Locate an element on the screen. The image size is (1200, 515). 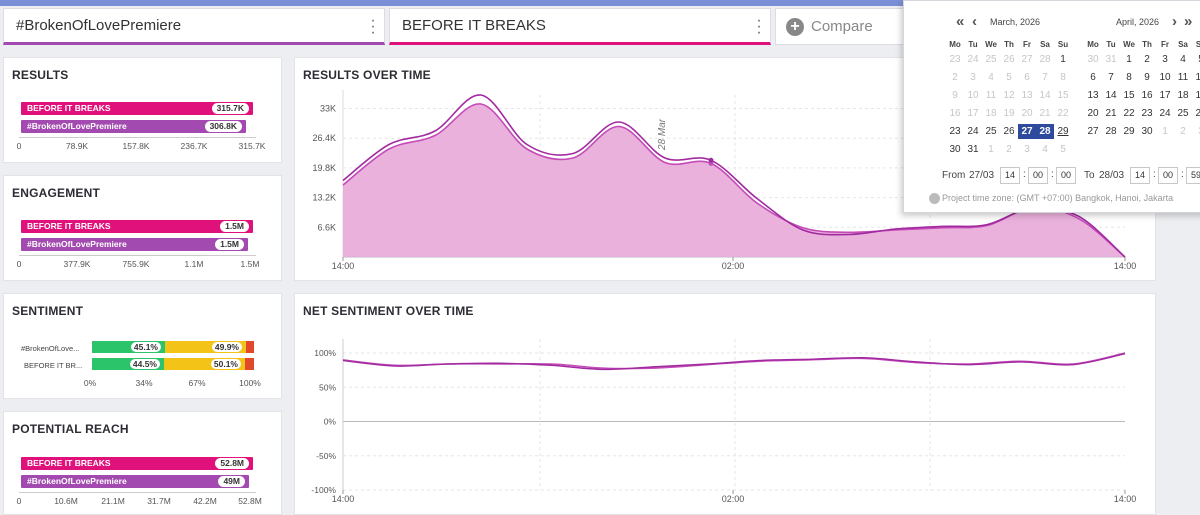
query-tab-brokenoflove: #BrokenOfLovePremiere · · · is located at coordinates (194, 26).